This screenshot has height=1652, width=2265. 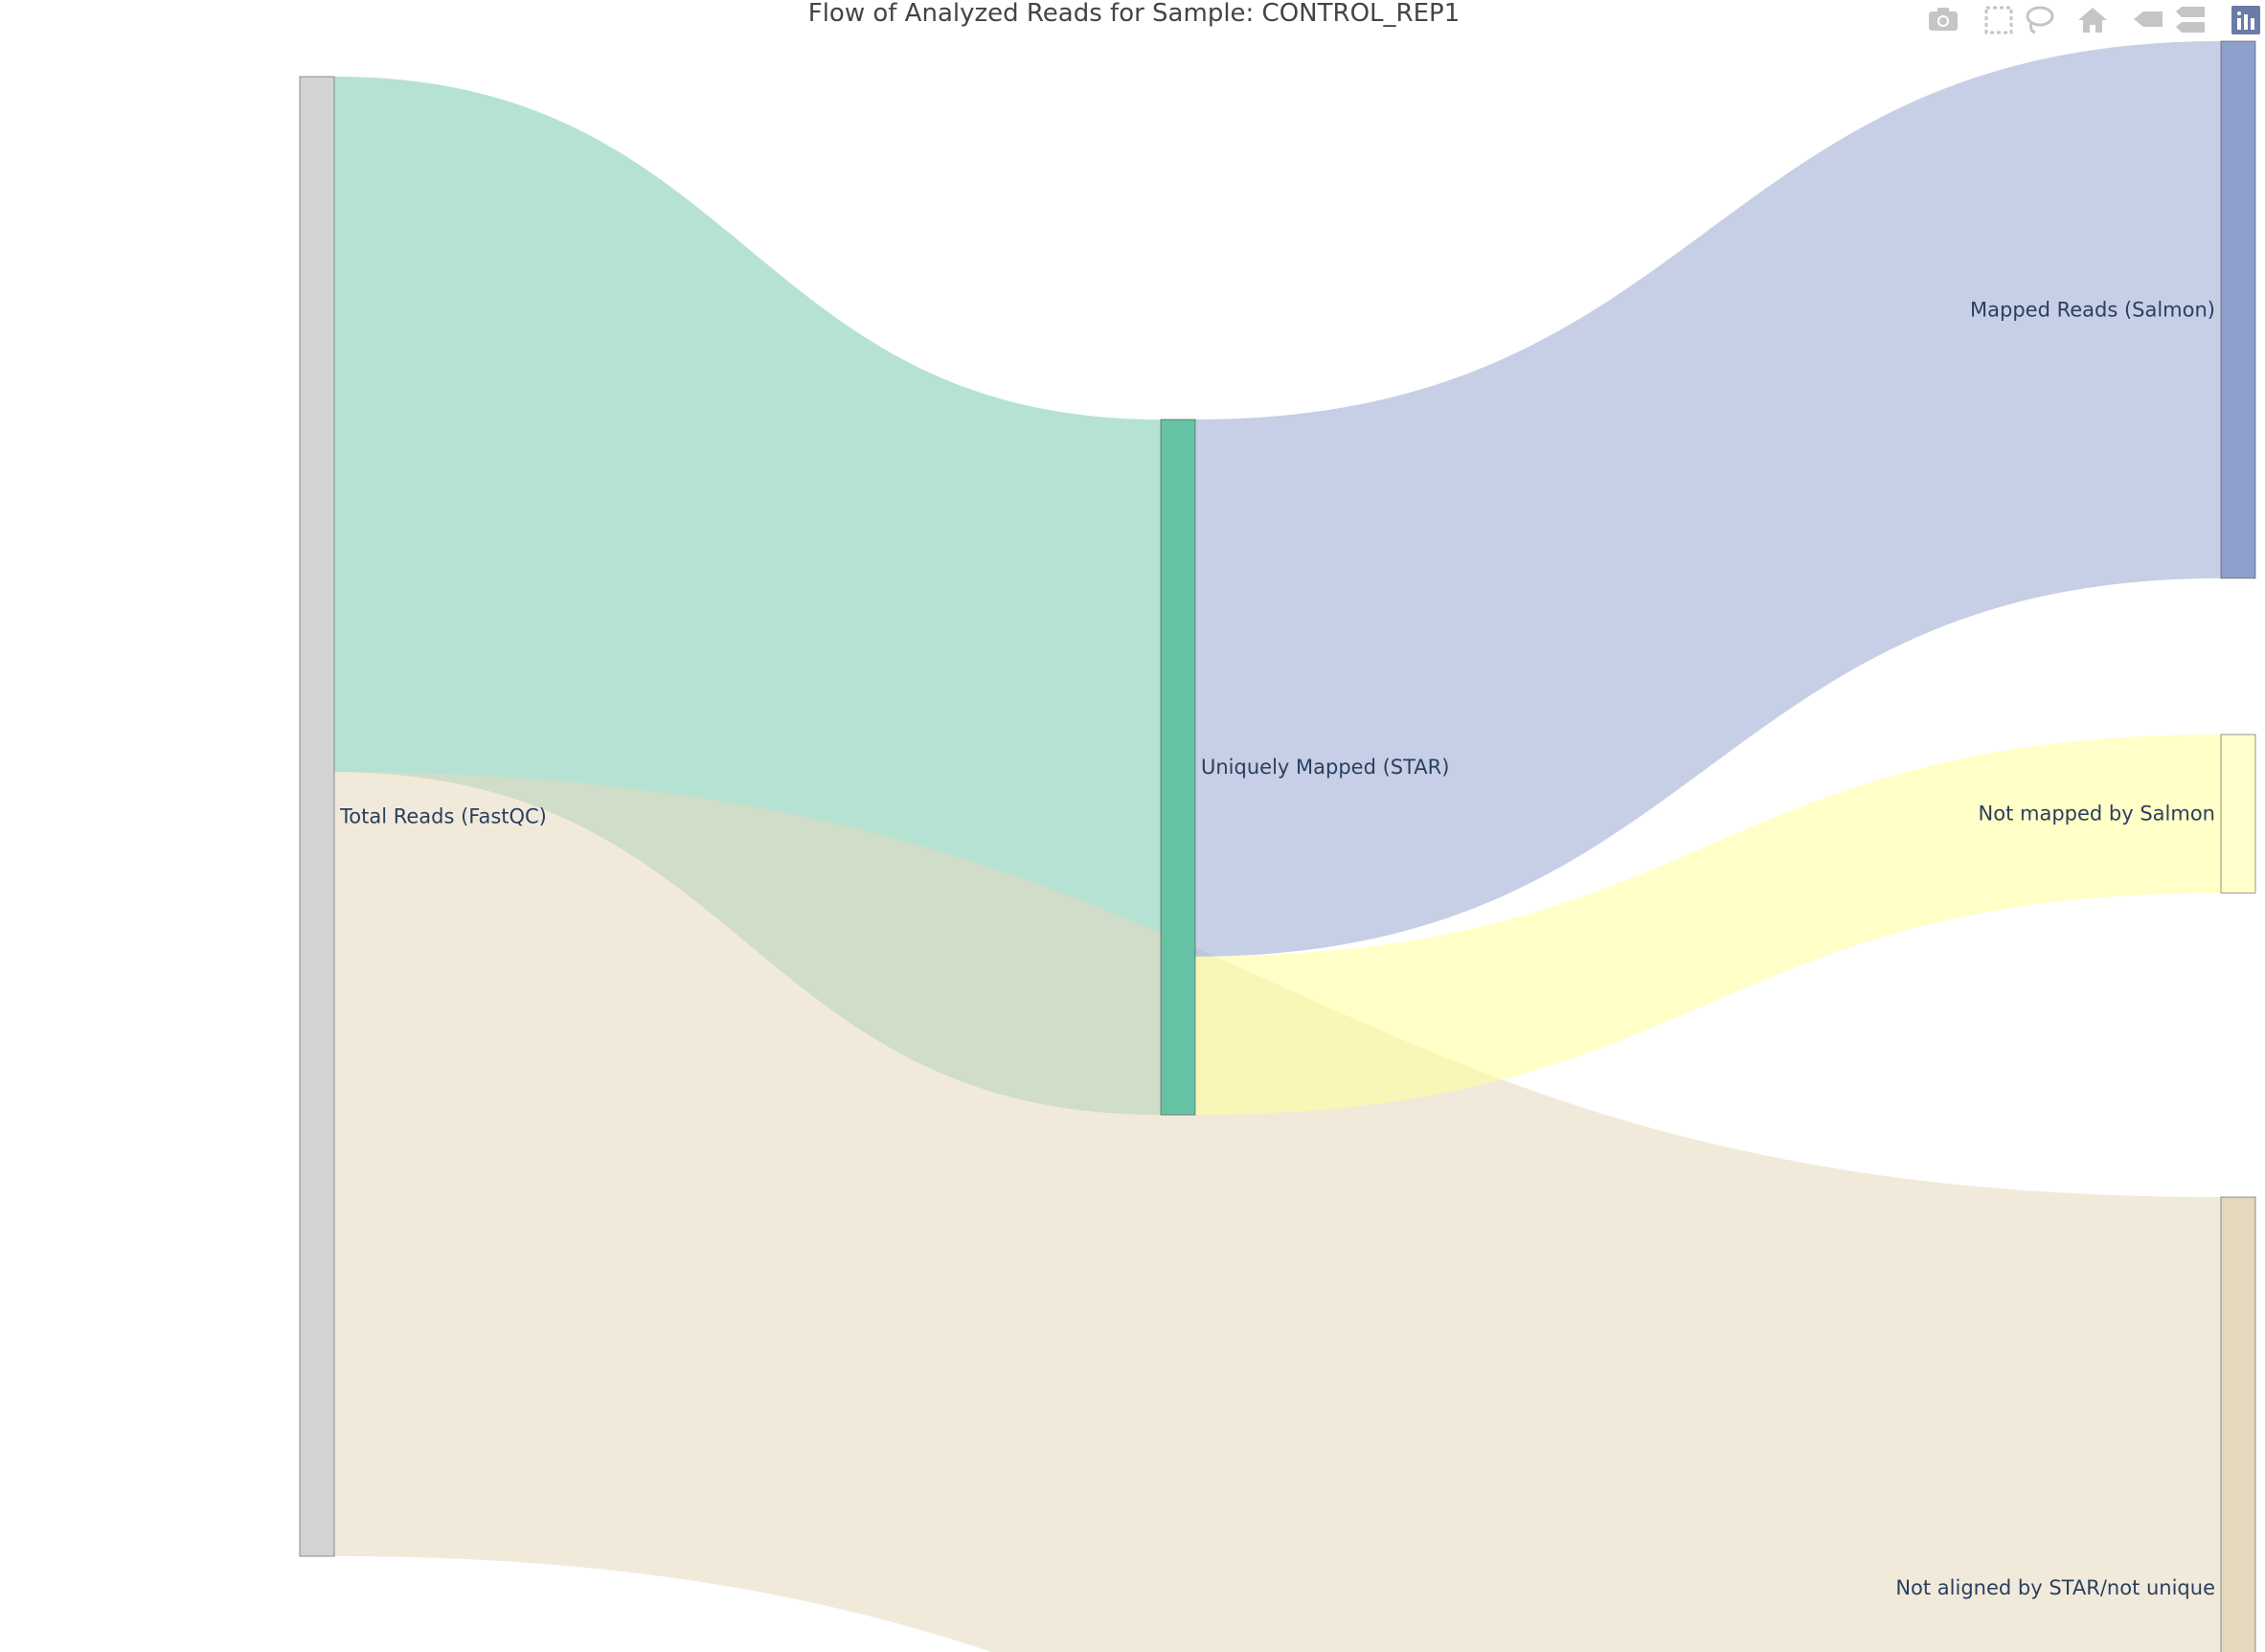 What do you see at coordinates (443, 816) in the screenshot?
I see `sankey-node-label-total: Total Reads (FastQC)` at bounding box center [443, 816].